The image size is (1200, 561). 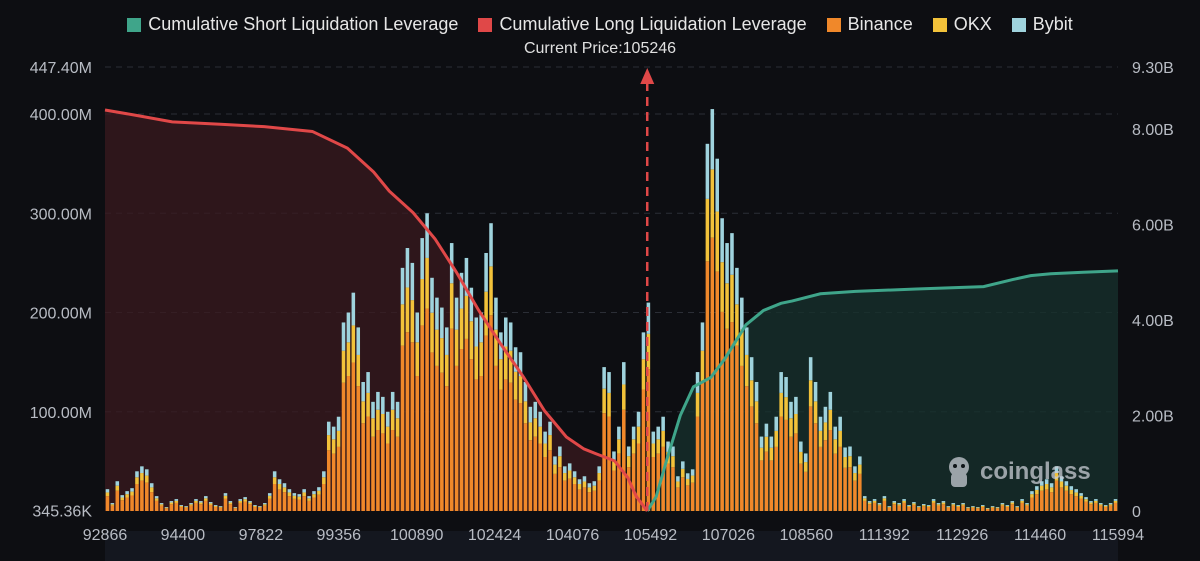 I want to click on y-right-tick-label: 2.00B, so click(x=1153, y=417).